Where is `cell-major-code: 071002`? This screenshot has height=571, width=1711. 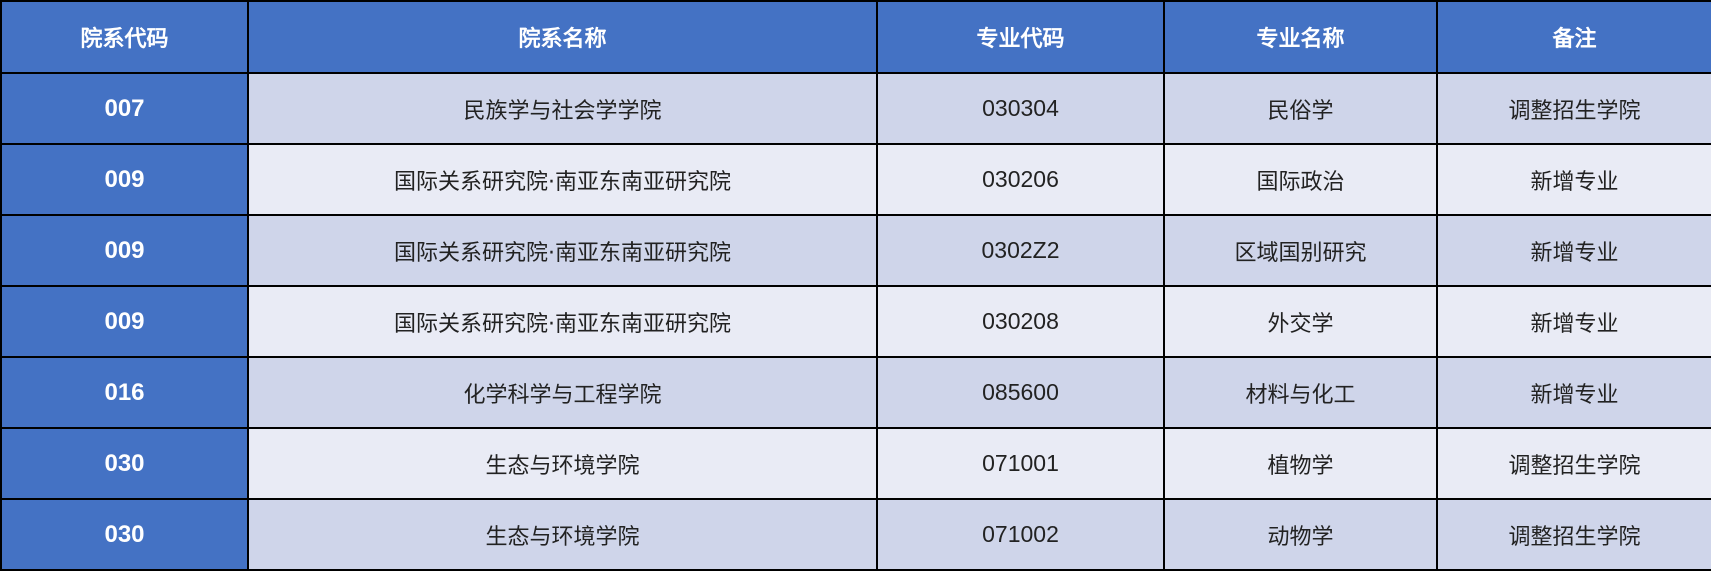
cell-major-code: 071002 is located at coordinates (1020, 534).